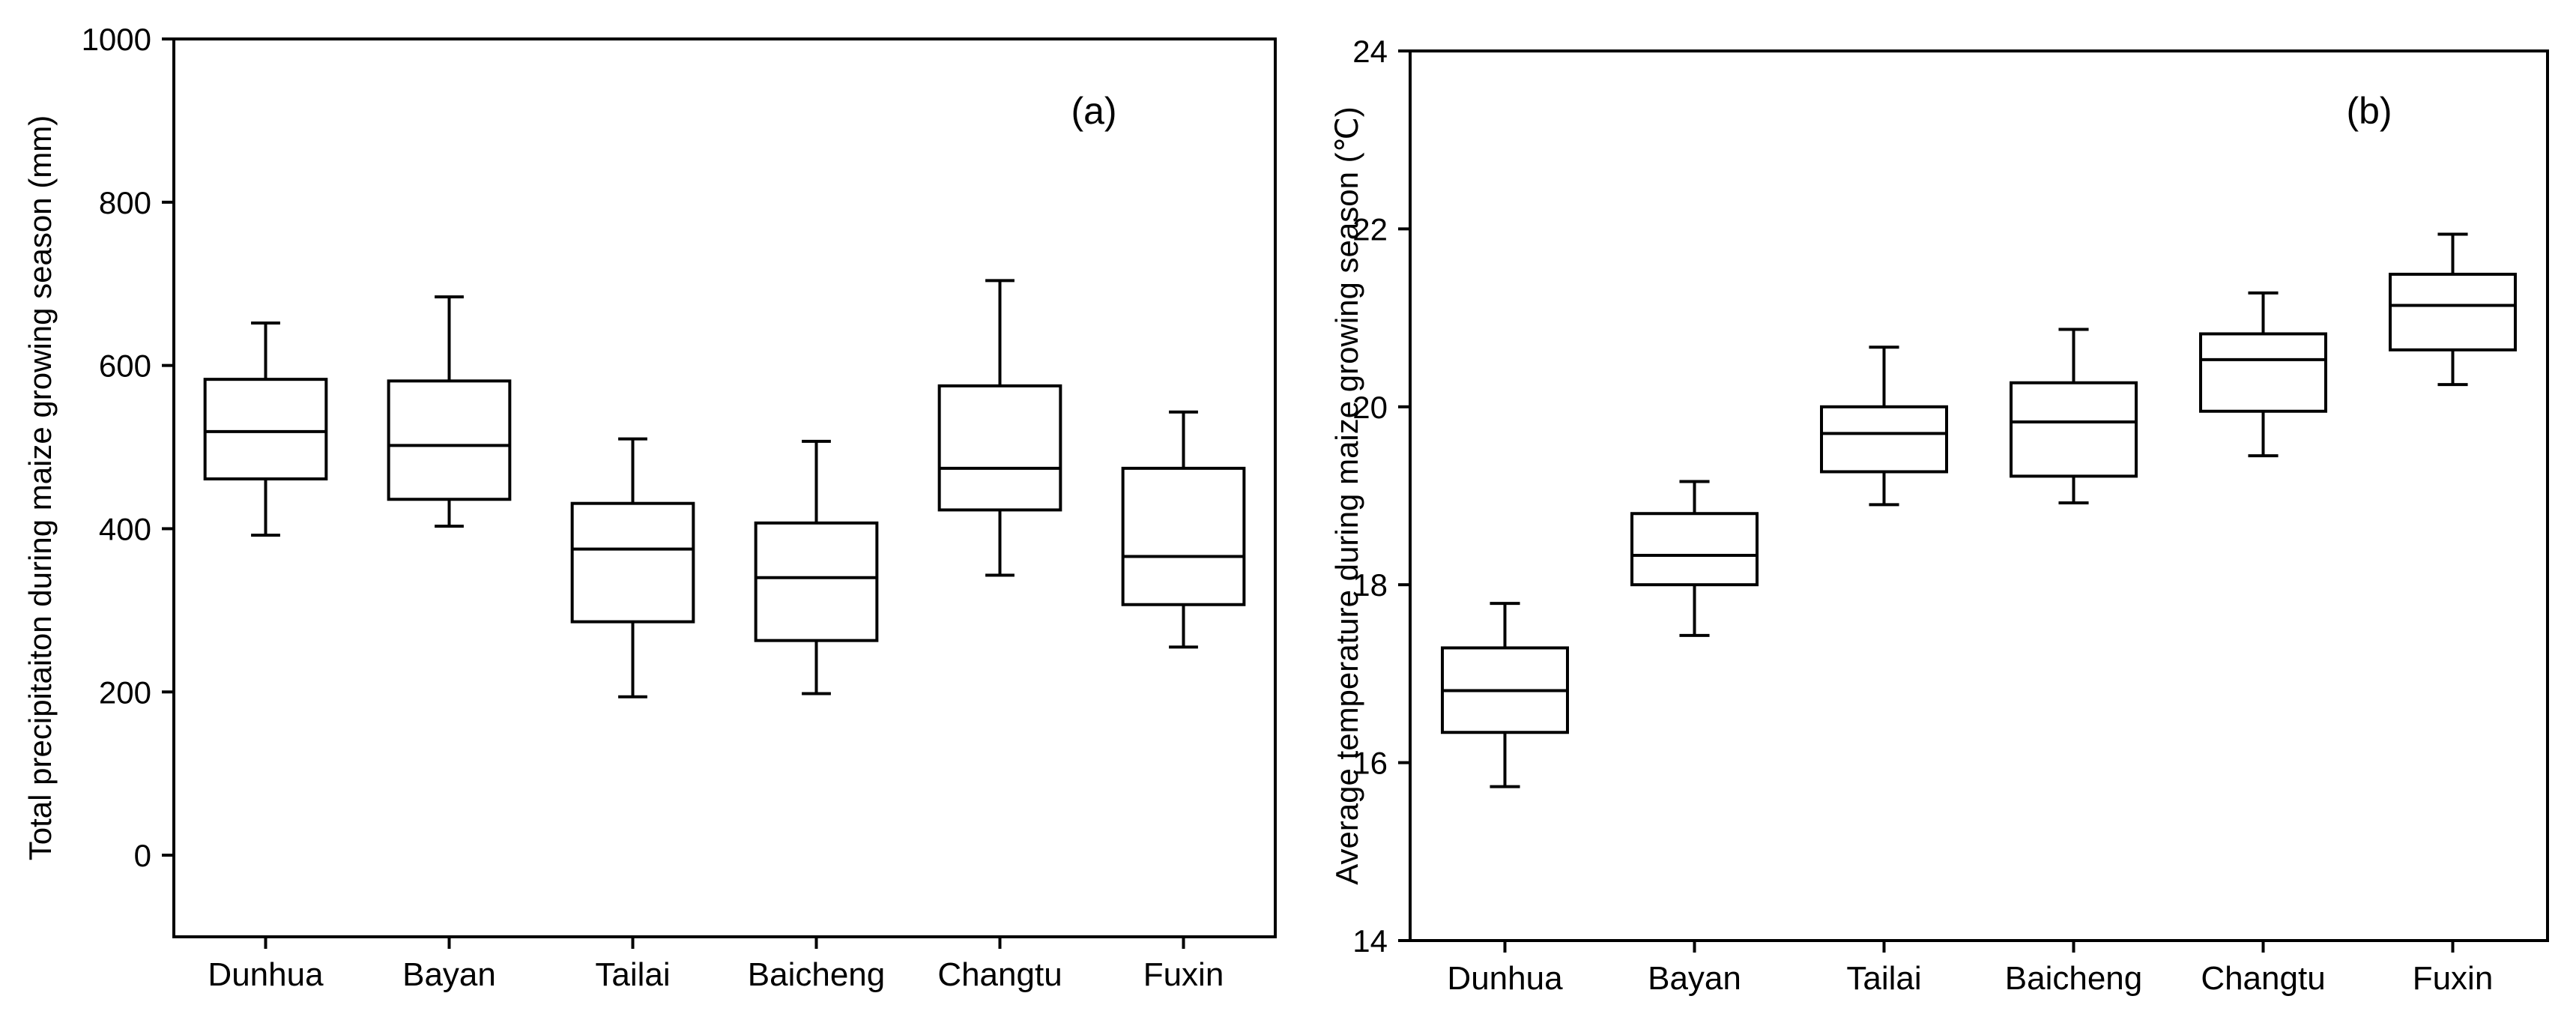 The height and width of the screenshot is (1023, 2576). What do you see at coordinates (142, 855) in the screenshot?
I see `y-tick-label: 0` at bounding box center [142, 855].